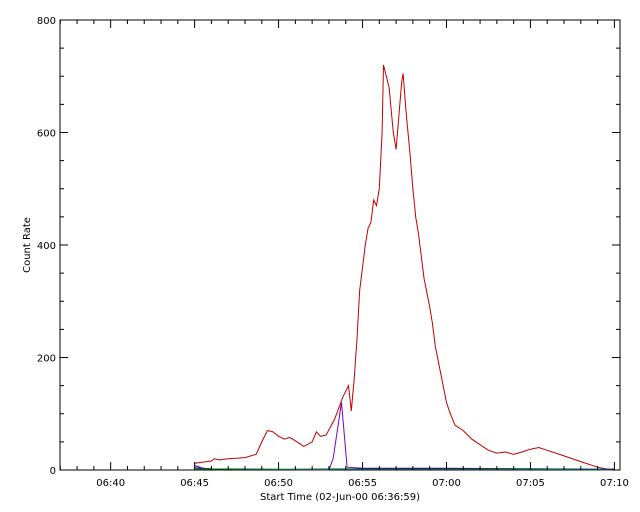  What do you see at coordinates (46, 21) in the screenshot?
I see `y-tick-label: 800` at bounding box center [46, 21].